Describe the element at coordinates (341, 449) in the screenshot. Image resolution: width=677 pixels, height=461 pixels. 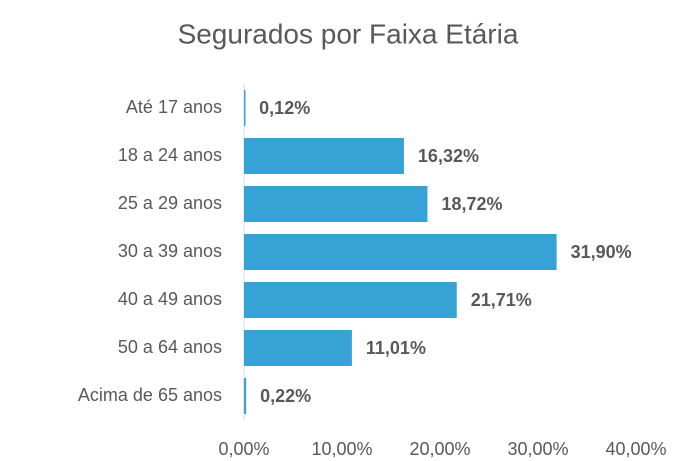
I see `x-tick-label: 10,00%` at that location.